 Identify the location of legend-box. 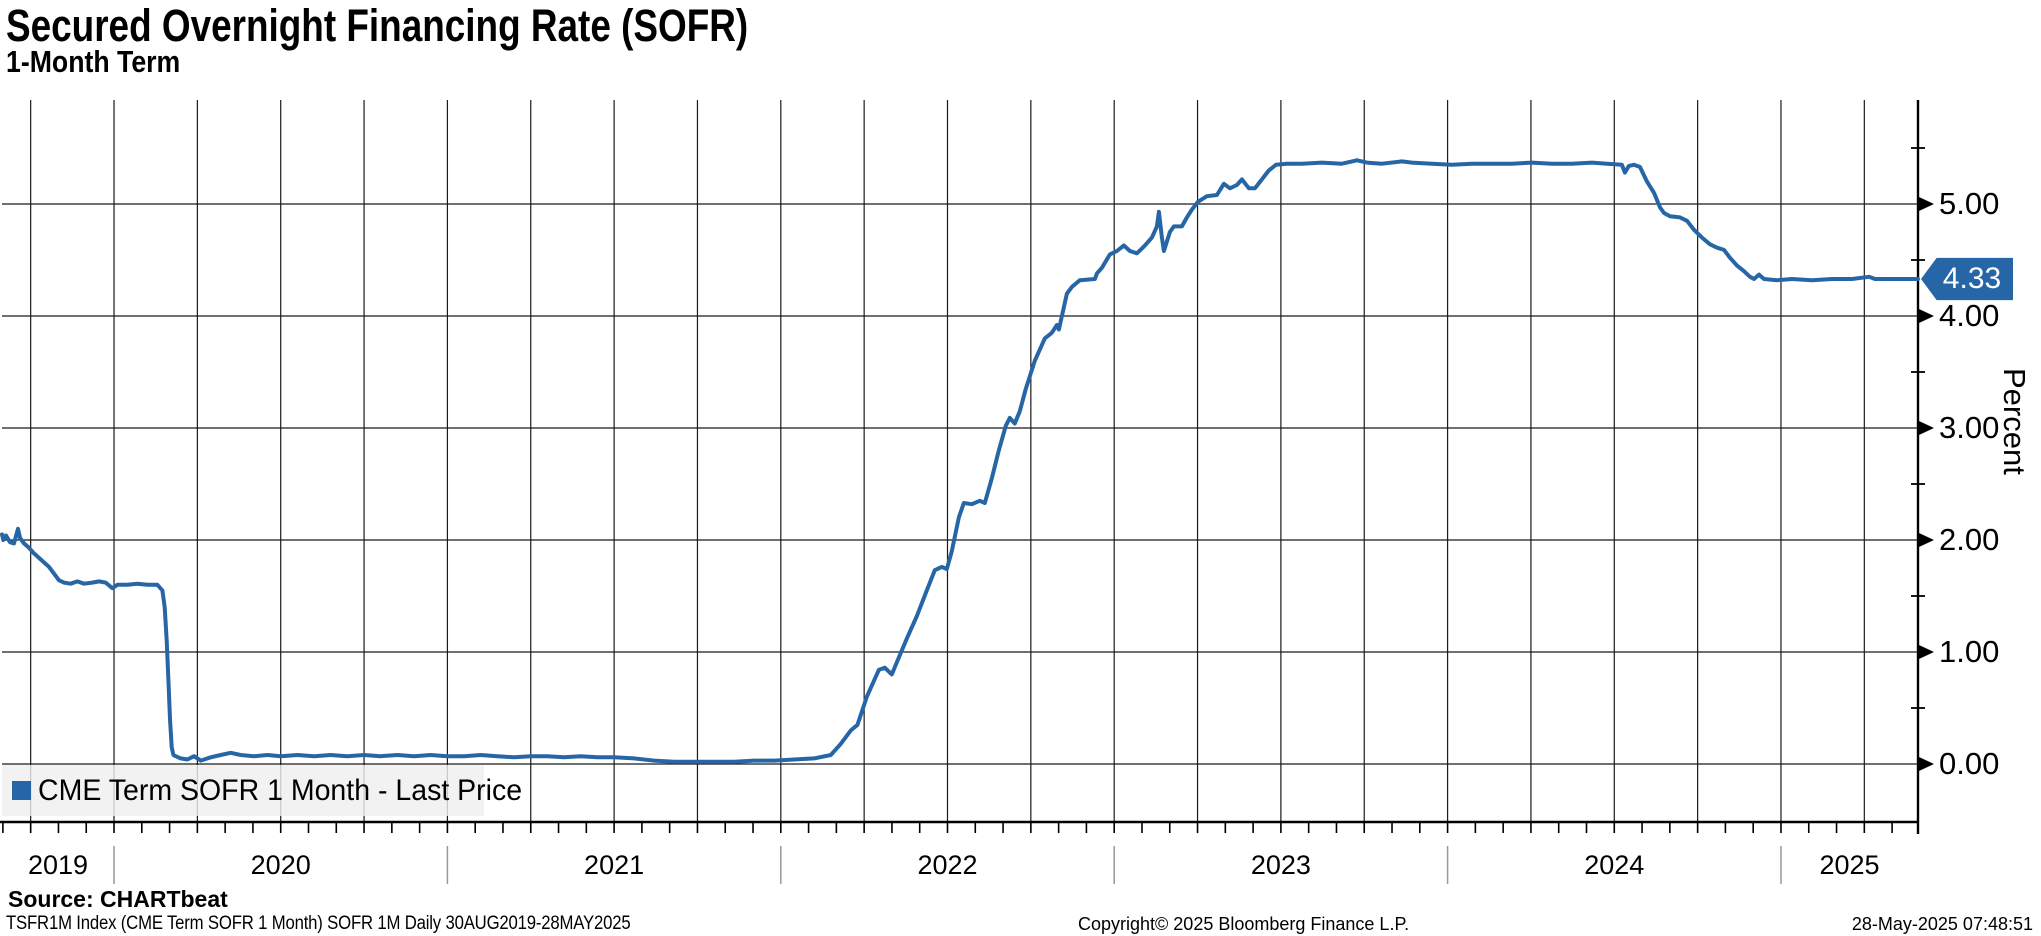
(243, 790).